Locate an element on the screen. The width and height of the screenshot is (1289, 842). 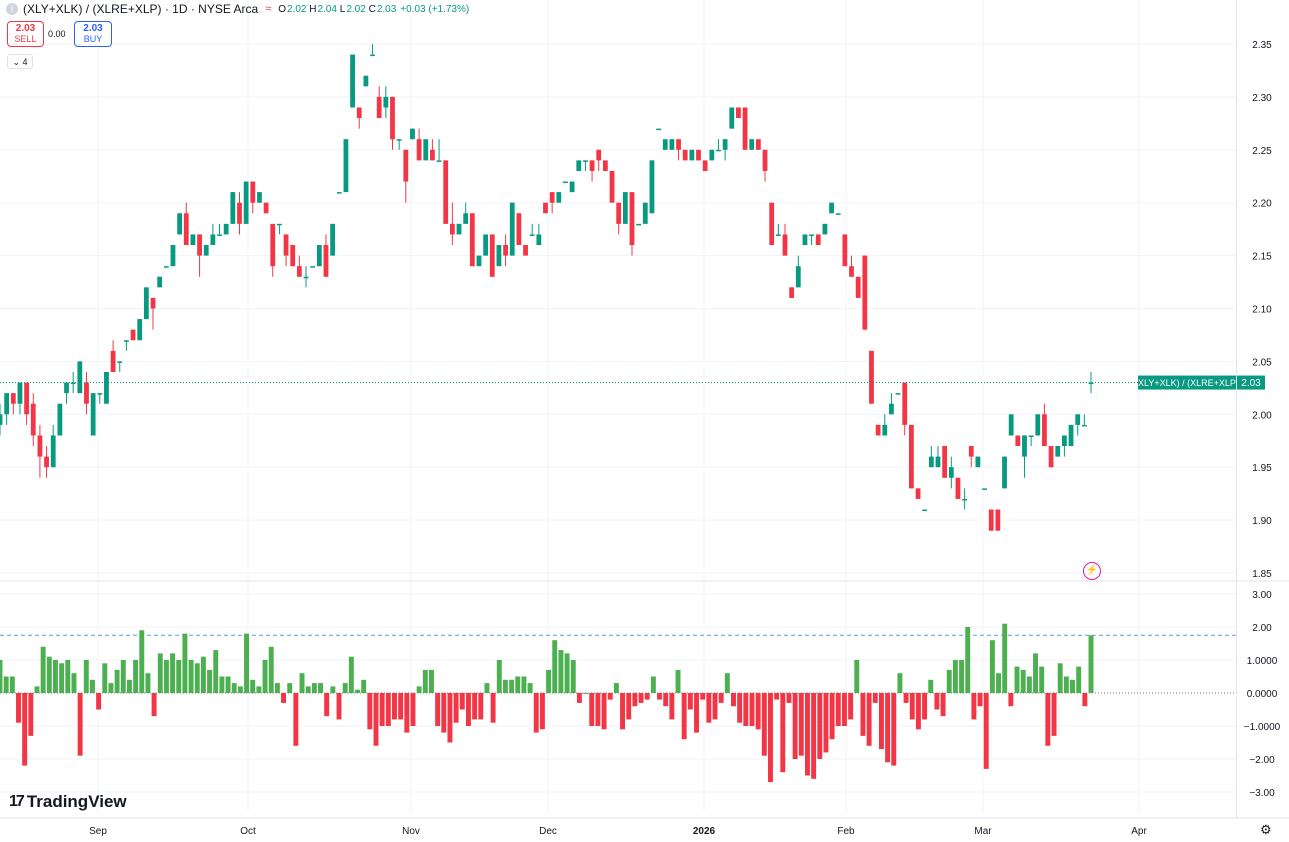
time-tick-label: Sep is located at coordinates (98, 831).